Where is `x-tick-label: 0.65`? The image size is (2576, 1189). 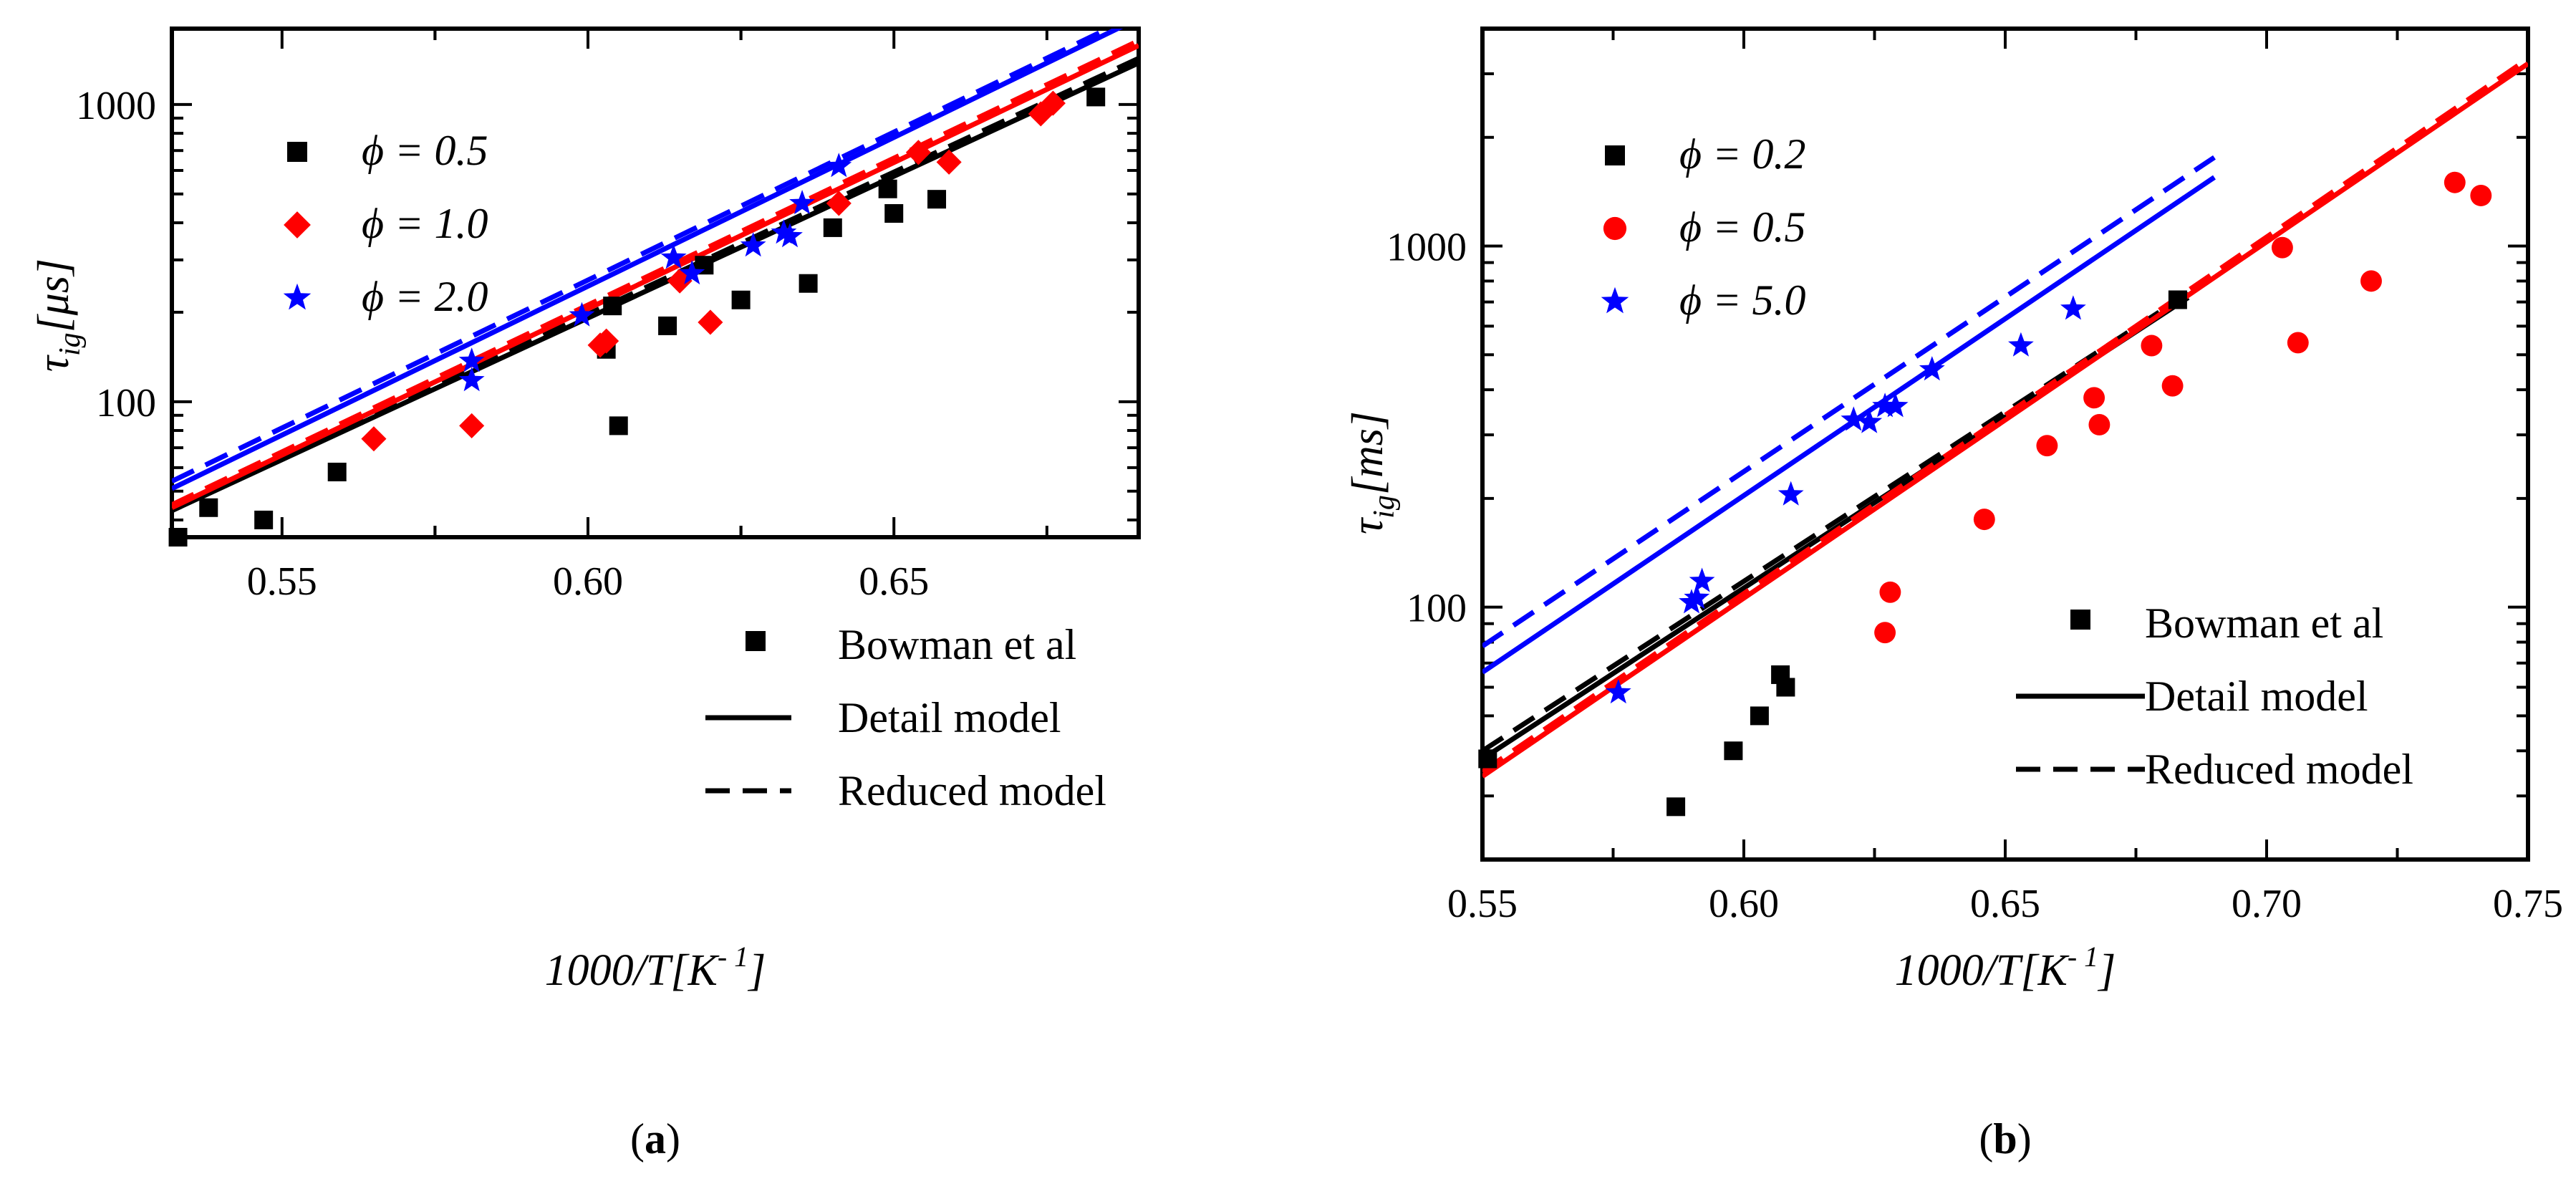
x-tick-label: 0.65 is located at coordinates (2005, 904).